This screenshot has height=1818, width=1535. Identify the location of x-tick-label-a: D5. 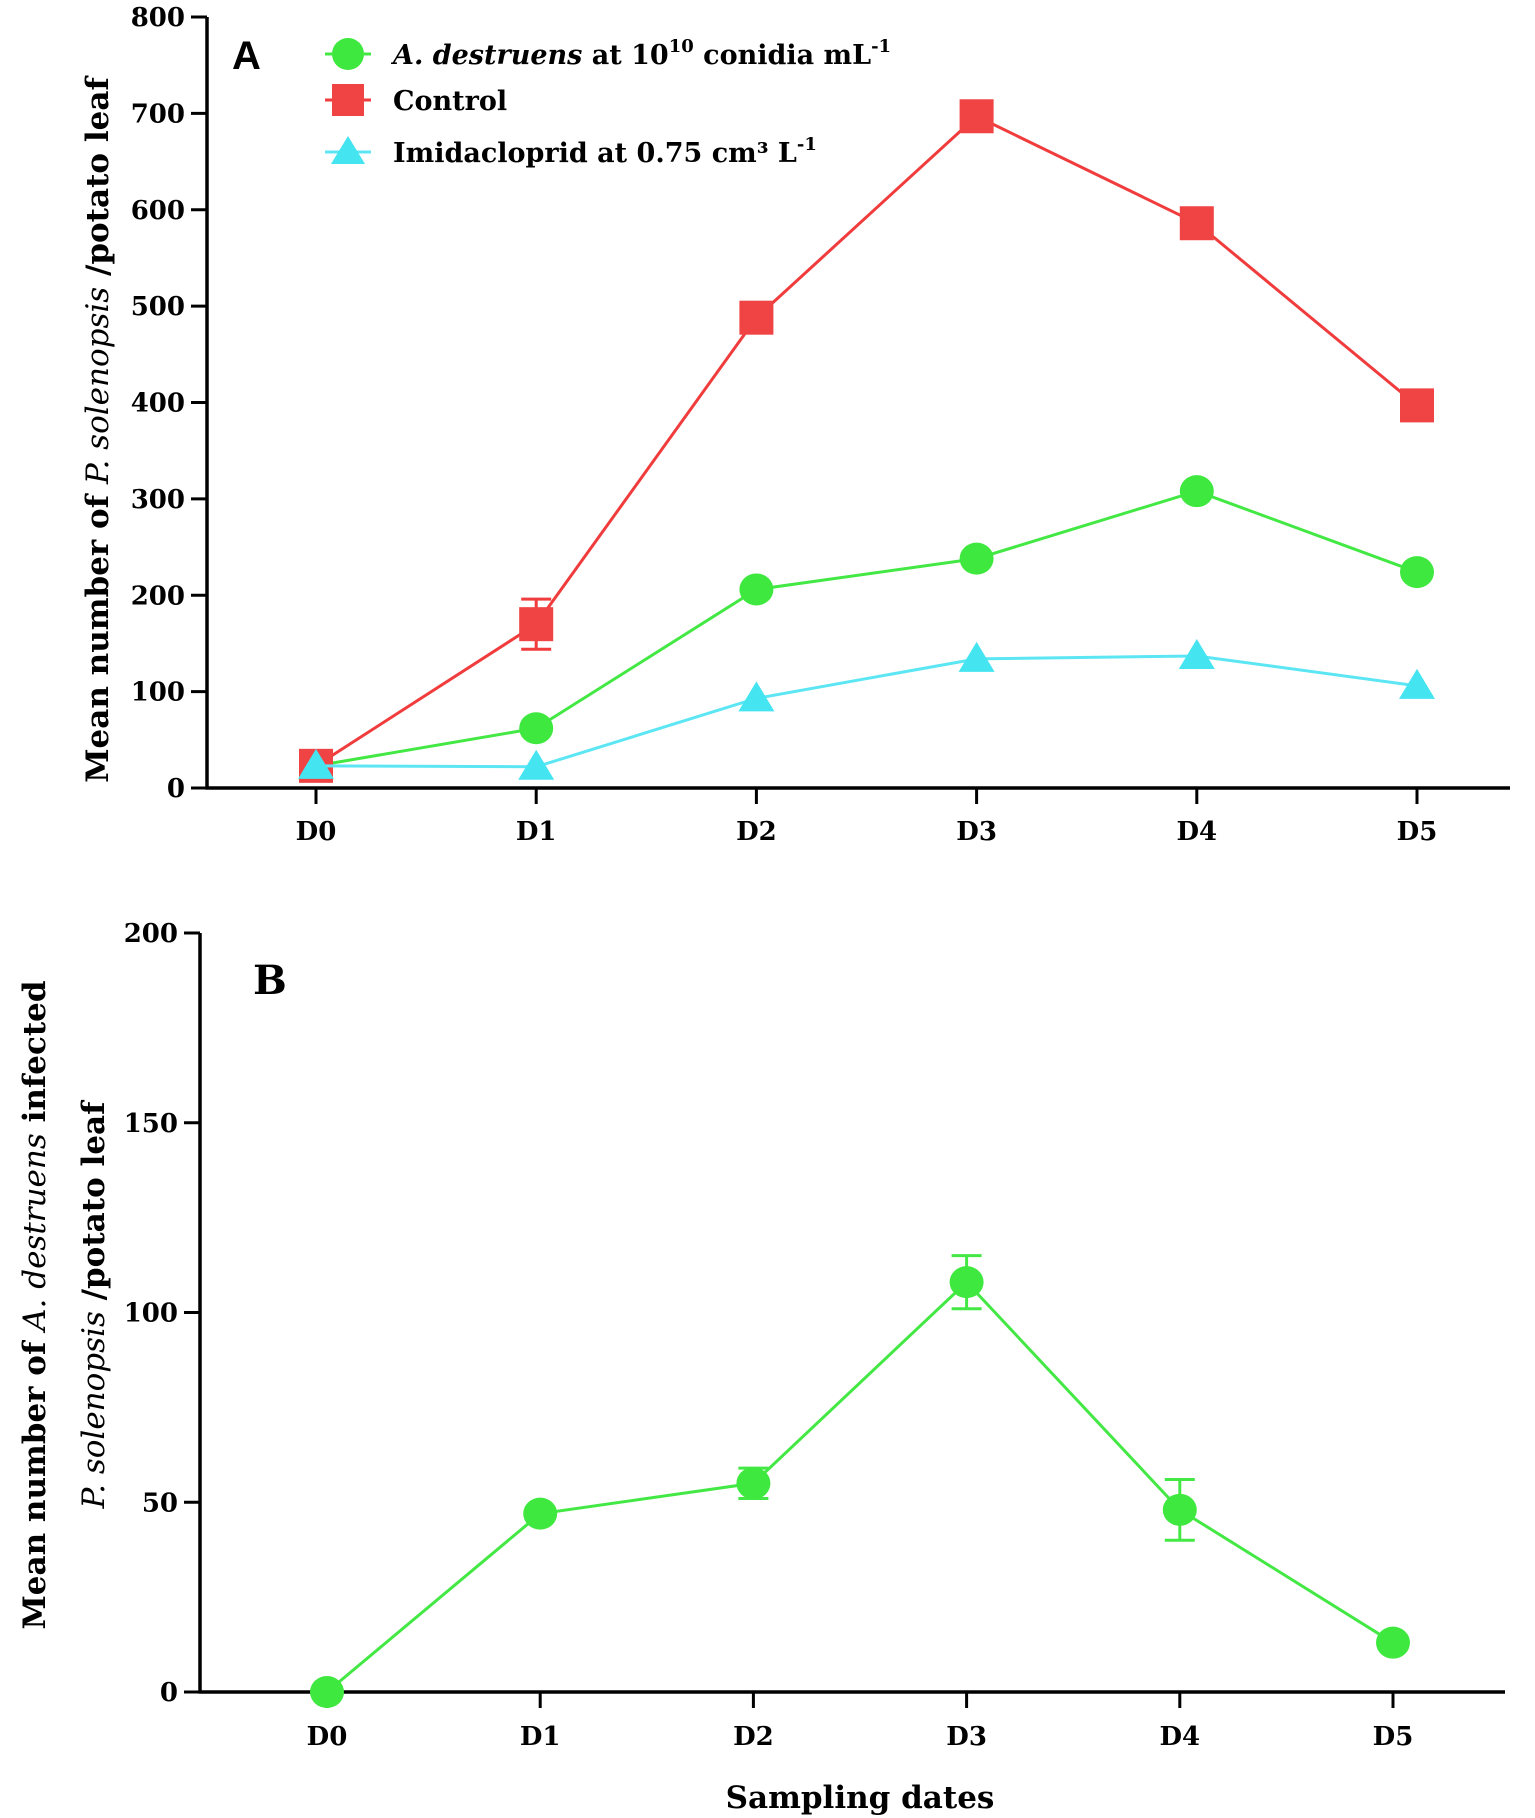
(1417, 832).